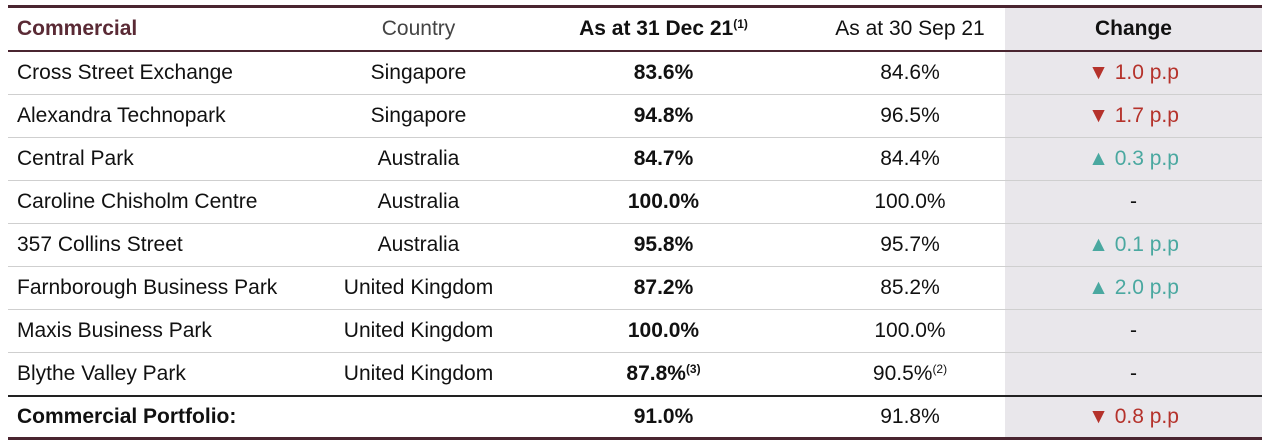 The height and width of the screenshot is (446, 1264). What do you see at coordinates (166, 202) in the screenshot?
I see `name-cell: Caroline Chisholm Centre` at bounding box center [166, 202].